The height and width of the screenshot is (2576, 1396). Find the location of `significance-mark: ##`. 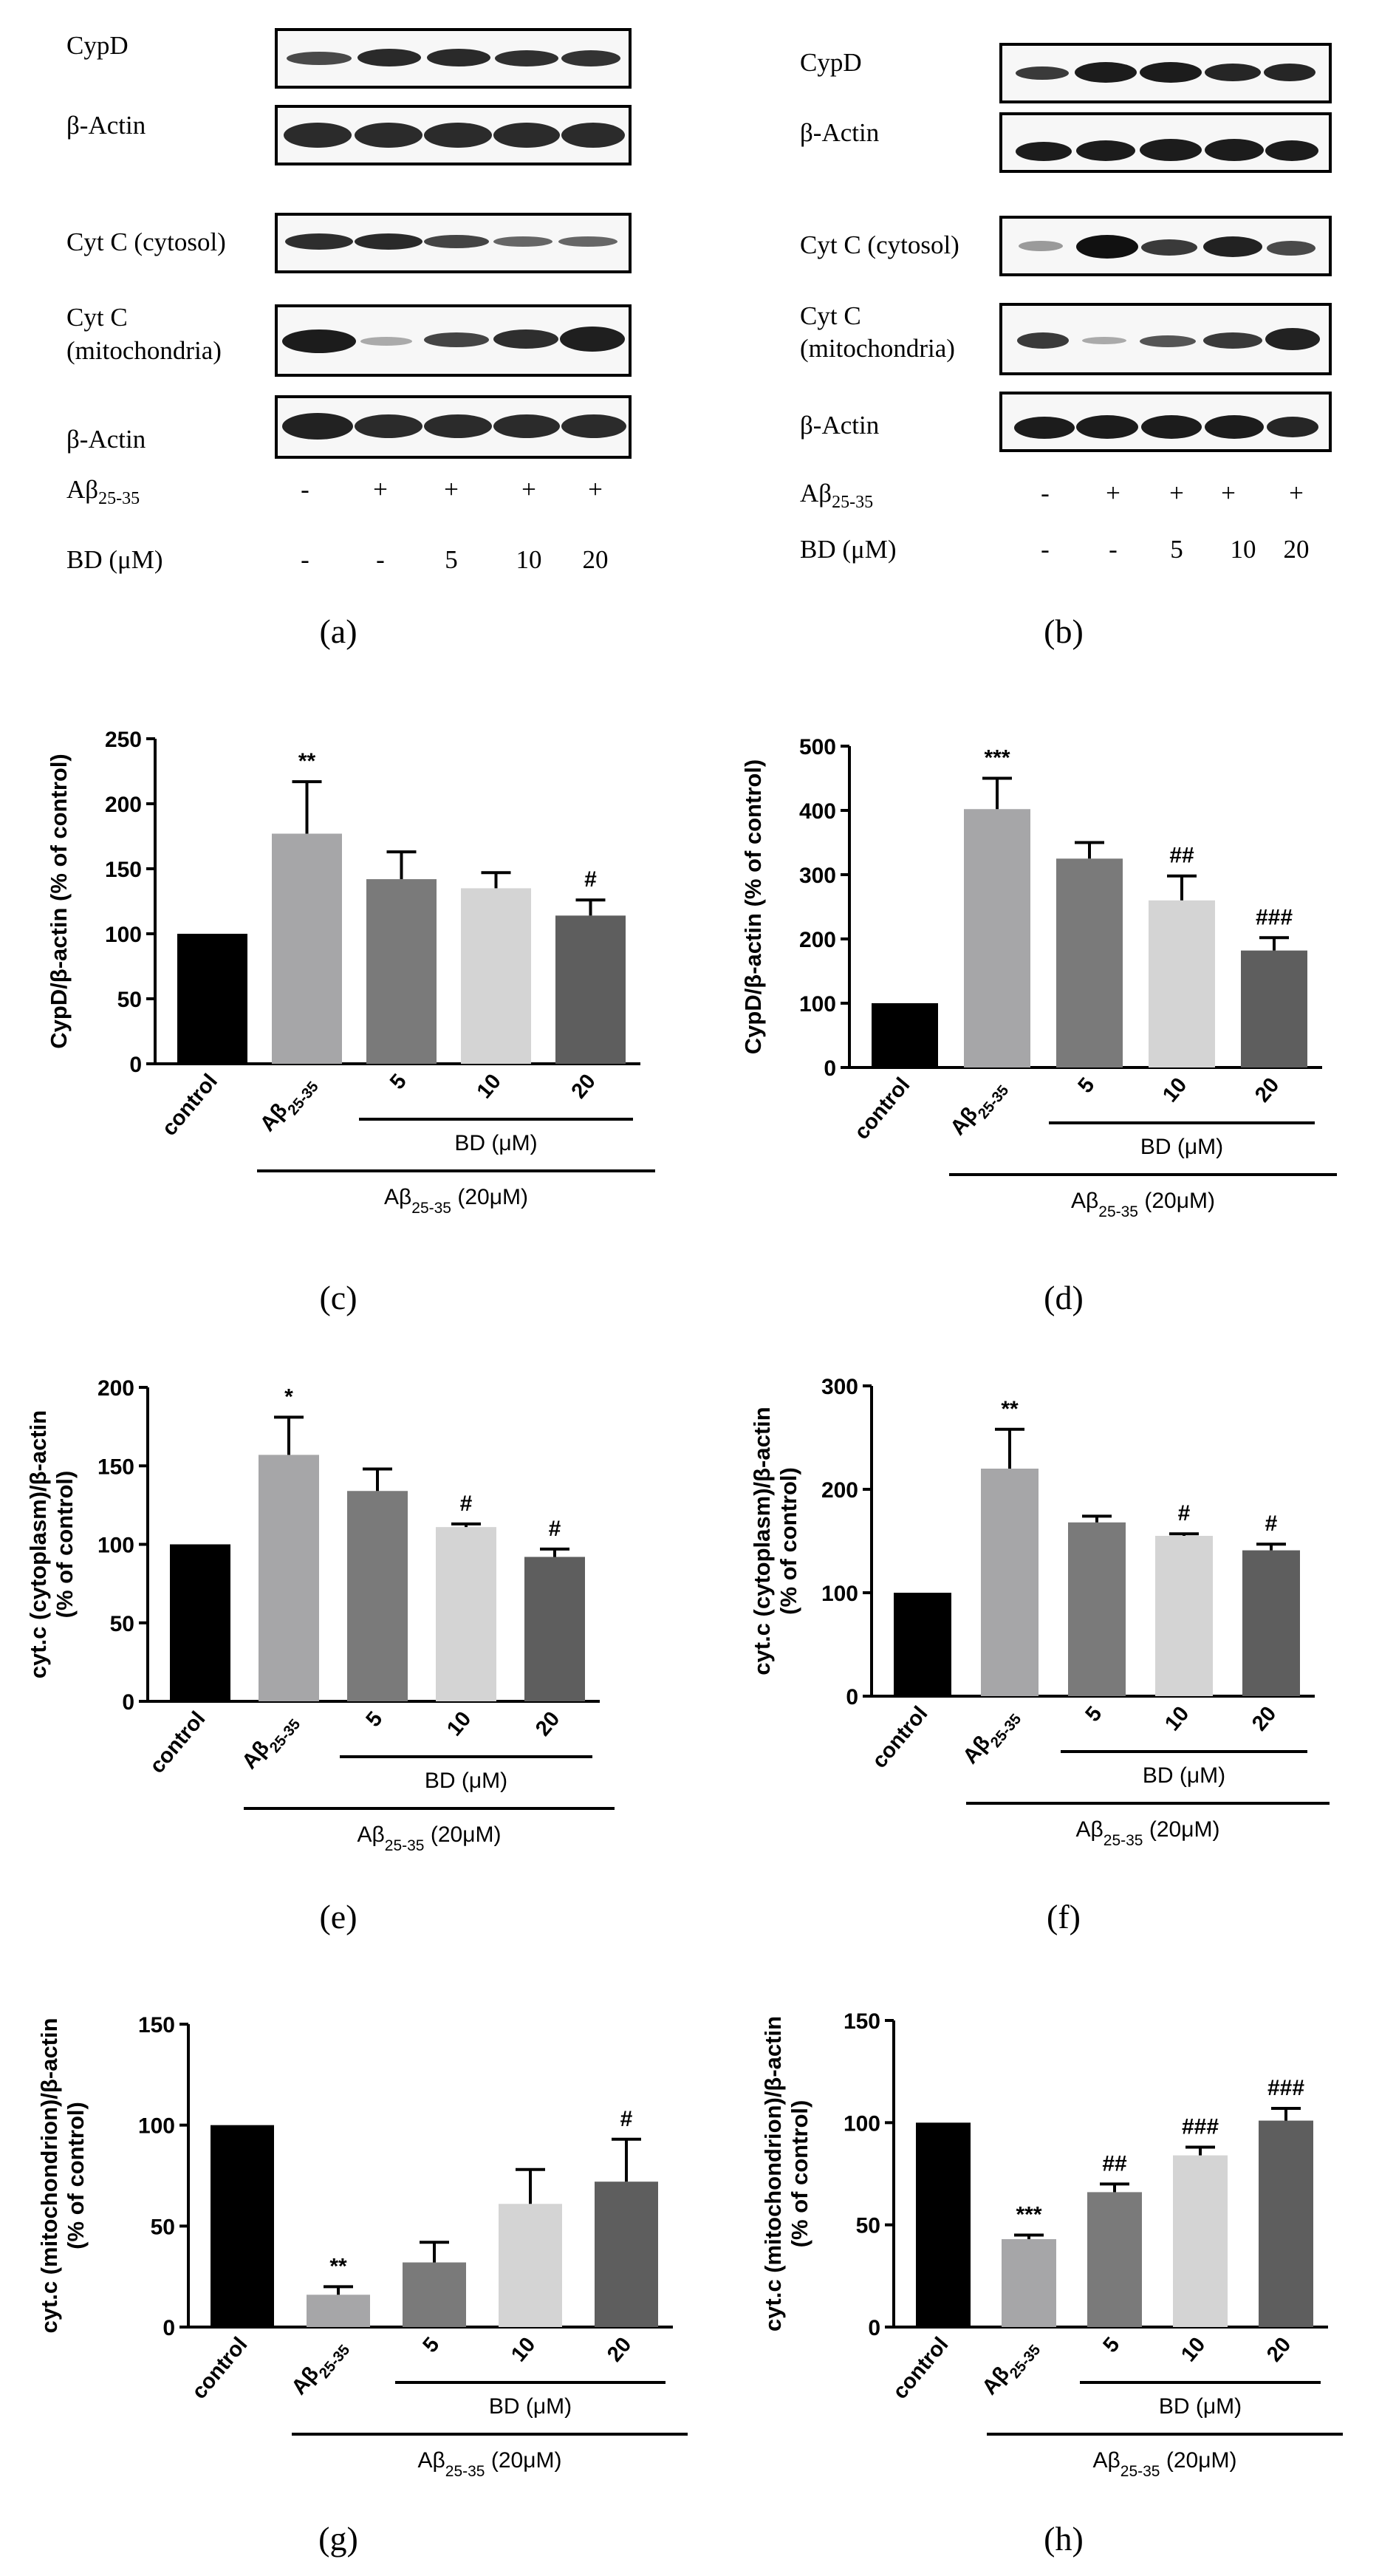

significance-mark: ## is located at coordinates (1114, 2163).